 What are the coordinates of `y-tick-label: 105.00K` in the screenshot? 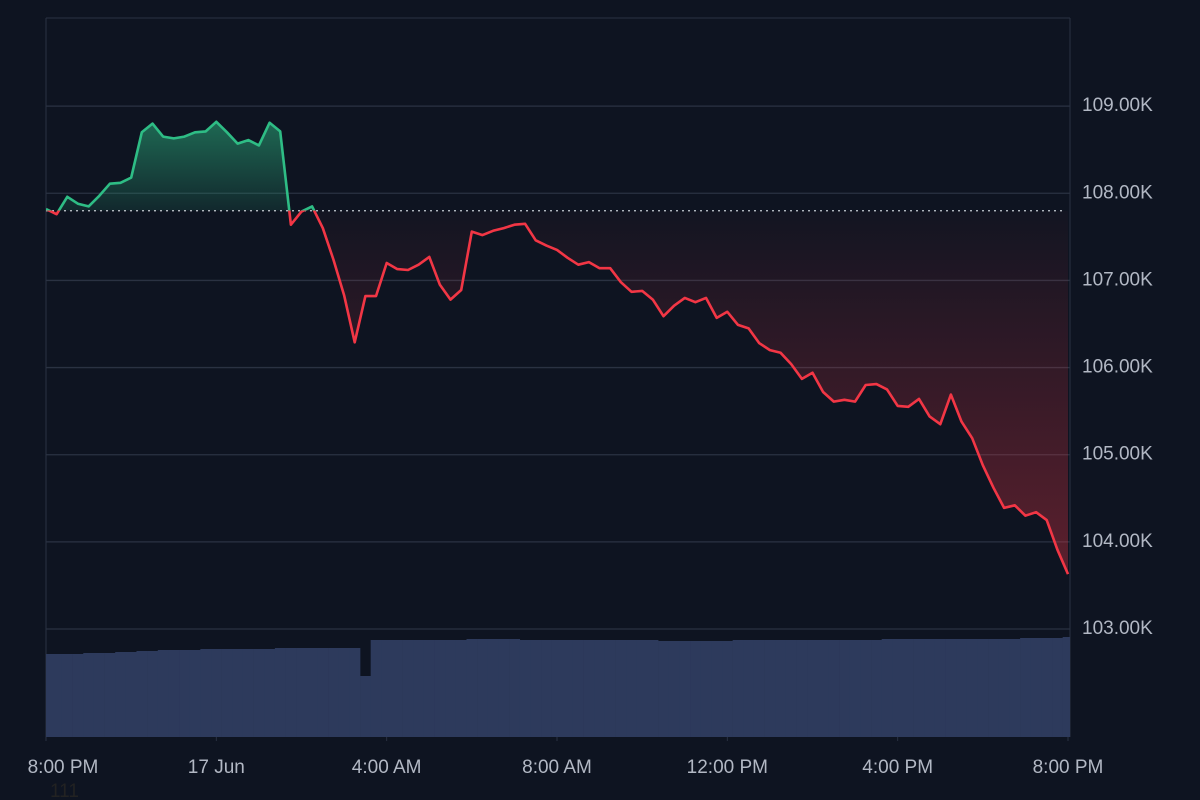 It's located at (1117, 454).